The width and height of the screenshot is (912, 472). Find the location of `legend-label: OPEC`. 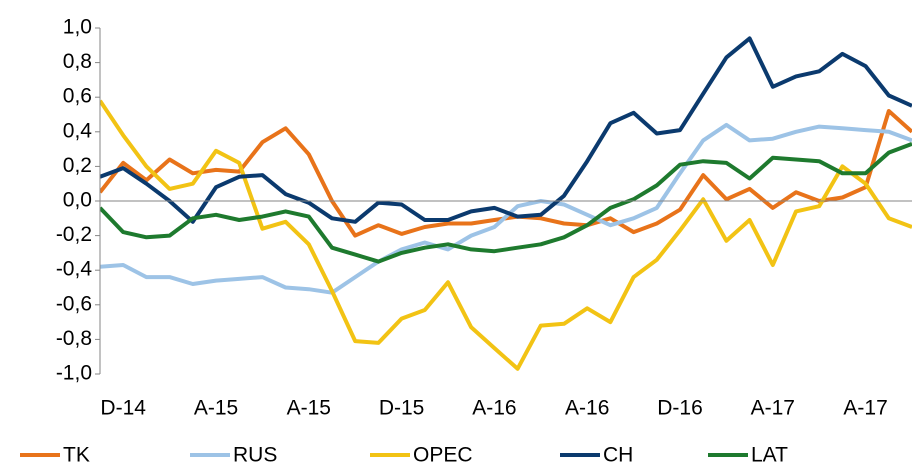

legend-label: OPEC is located at coordinates (443, 455).